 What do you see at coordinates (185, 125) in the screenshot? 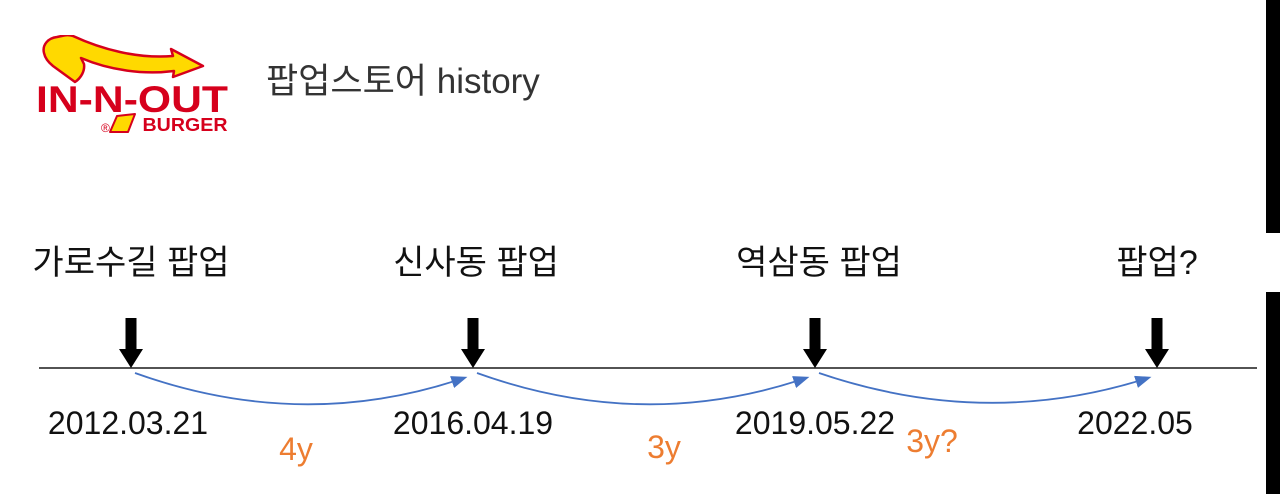
I see `logo-sub-wordmark: BURGER` at bounding box center [185, 125].